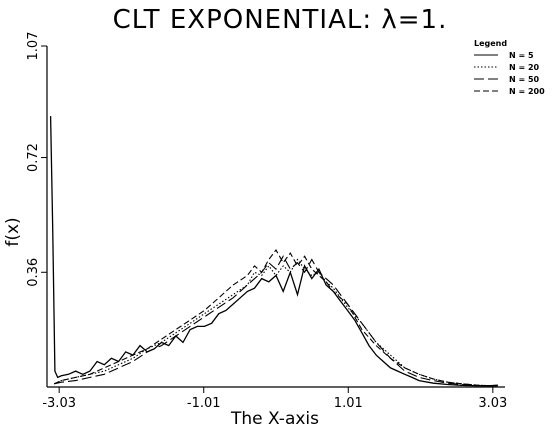  What do you see at coordinates (492, 403) in the screenshot?
I see `x-tick-label: 3.03` at bounding box center [492, 403].